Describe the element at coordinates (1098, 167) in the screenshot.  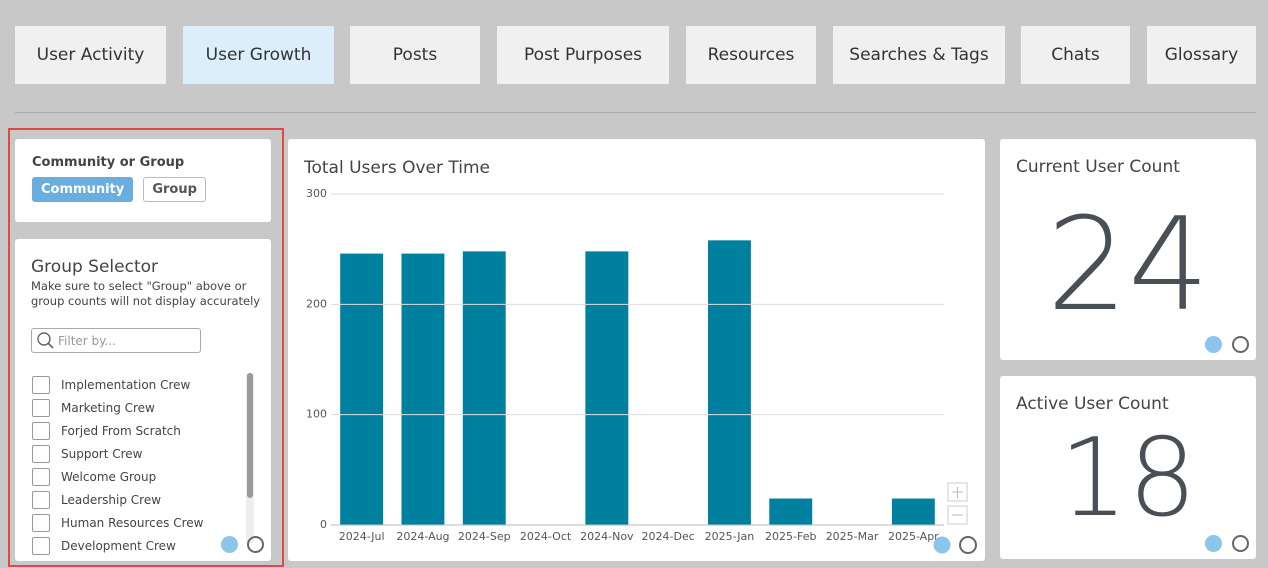
I see `kpi-title: Current User Count` at that location.